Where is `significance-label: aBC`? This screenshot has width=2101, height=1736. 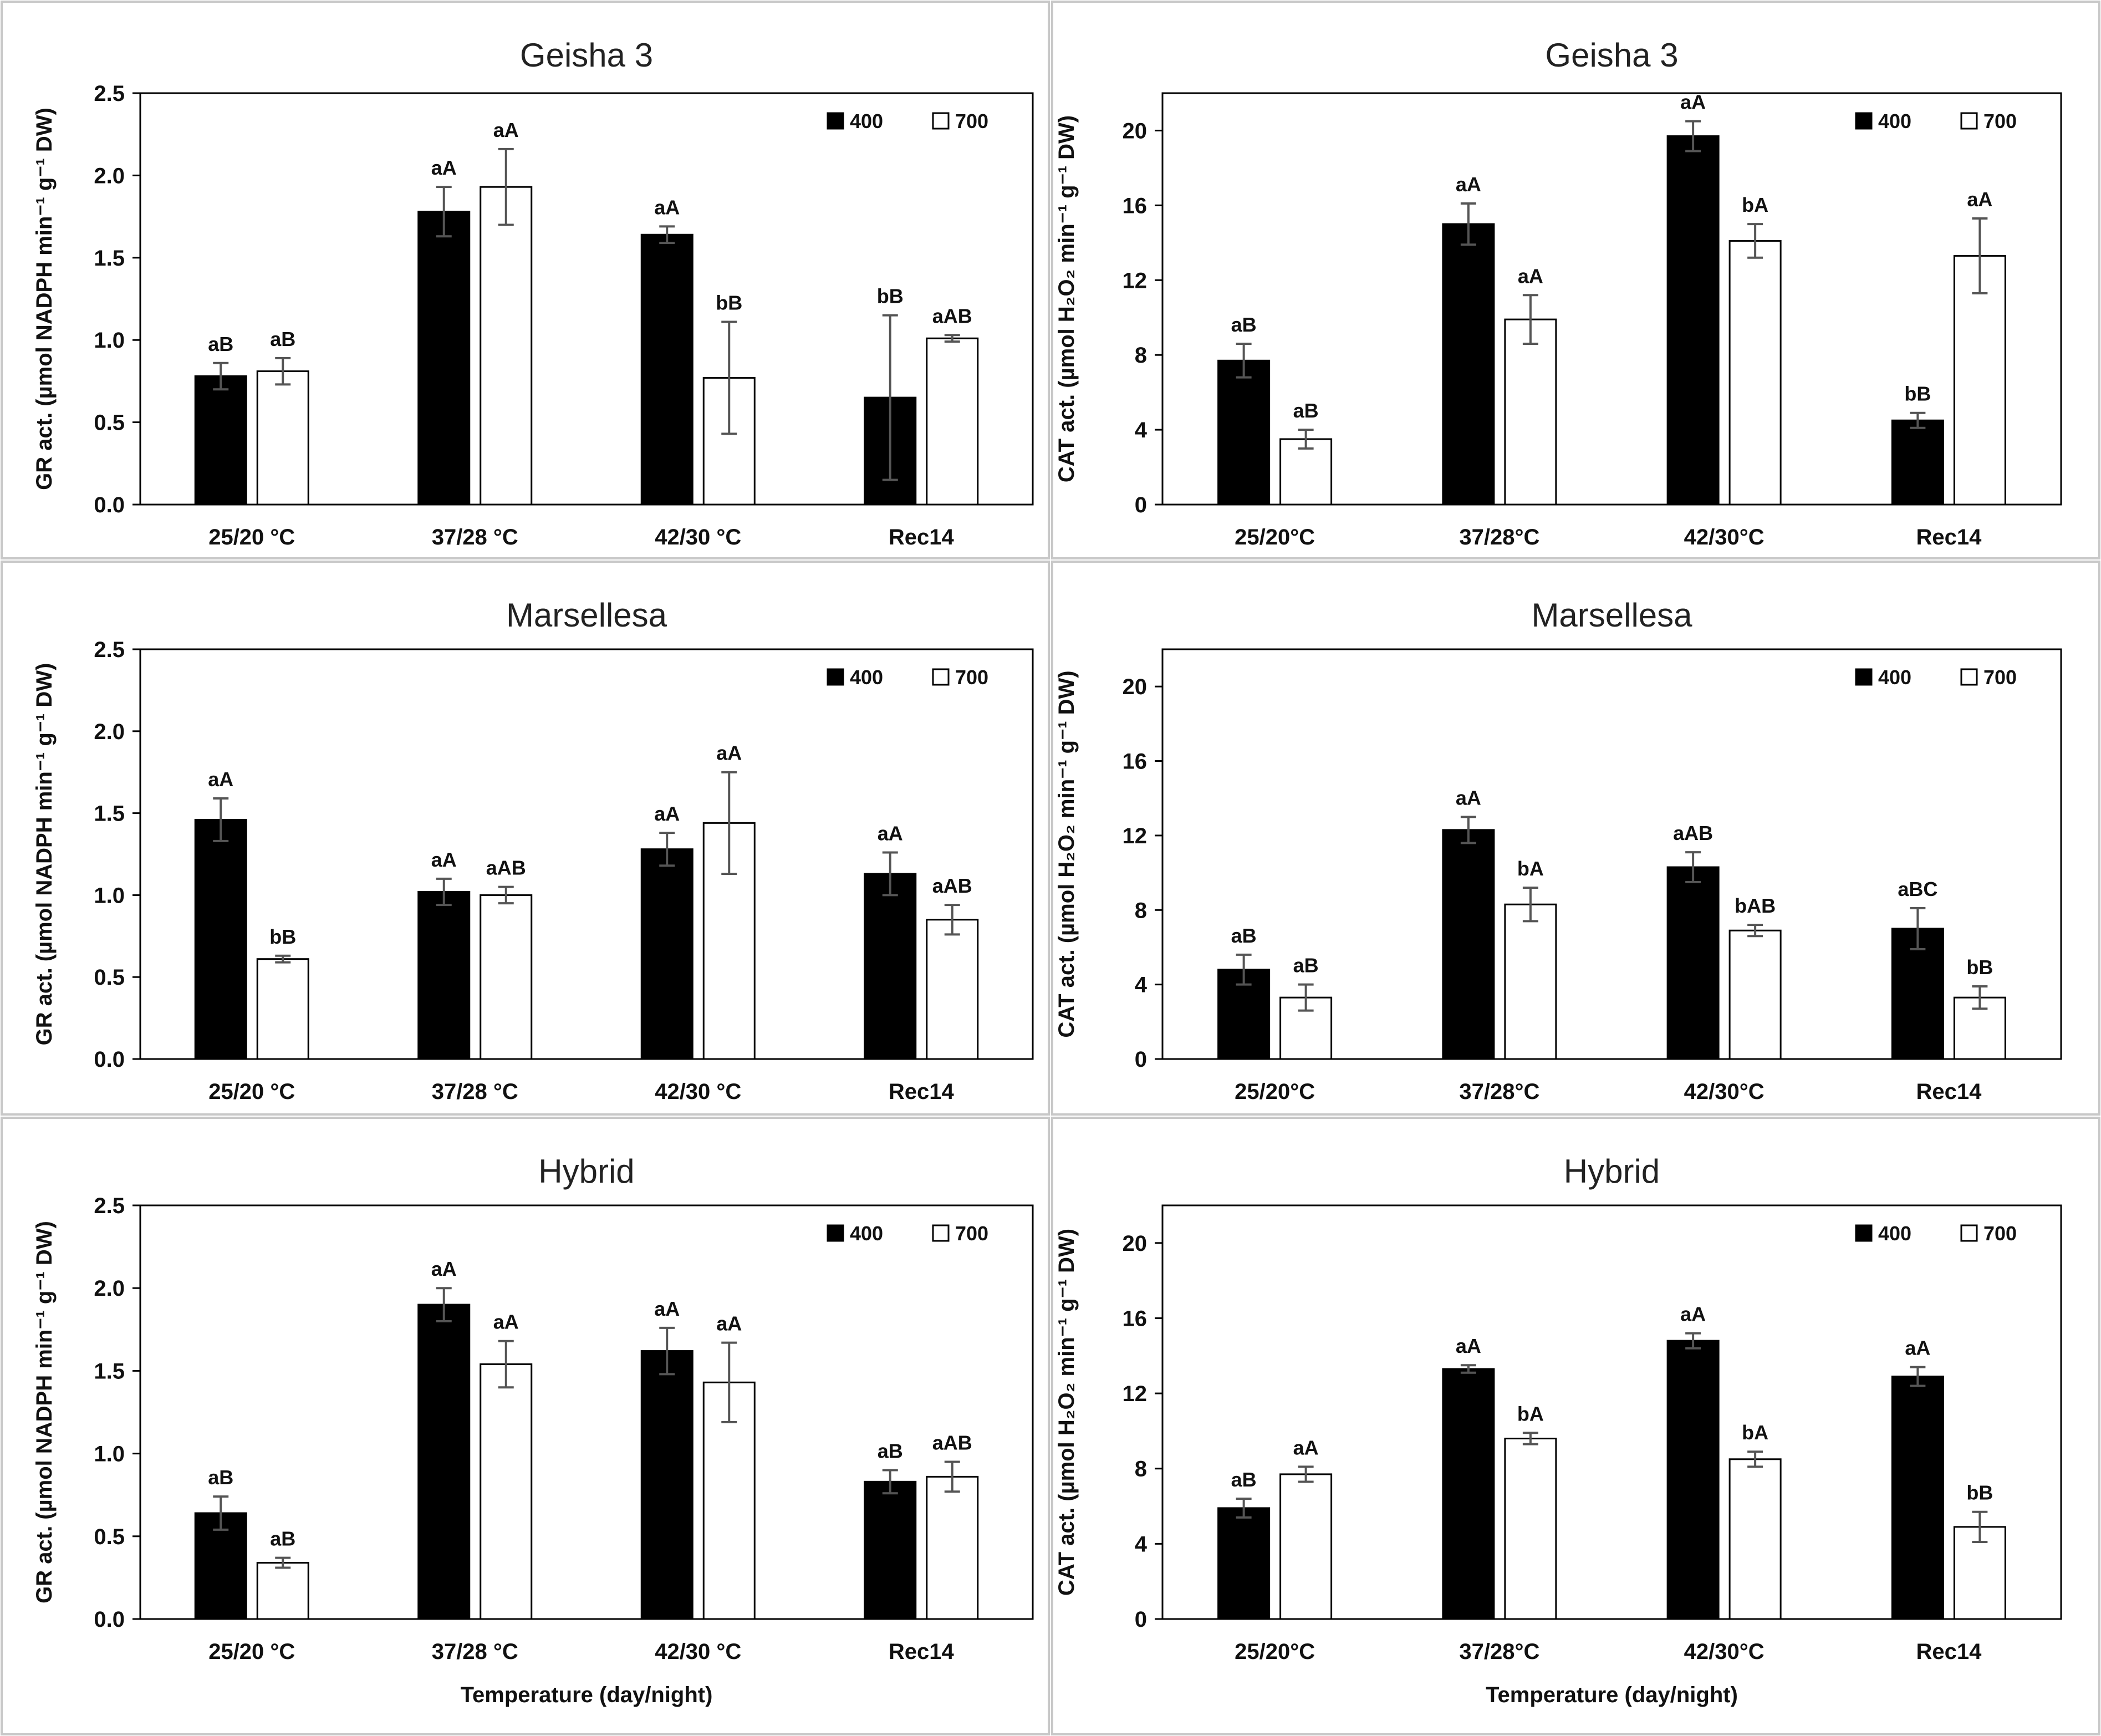
significance-label: aBC is located at coordinates (1917, 889).